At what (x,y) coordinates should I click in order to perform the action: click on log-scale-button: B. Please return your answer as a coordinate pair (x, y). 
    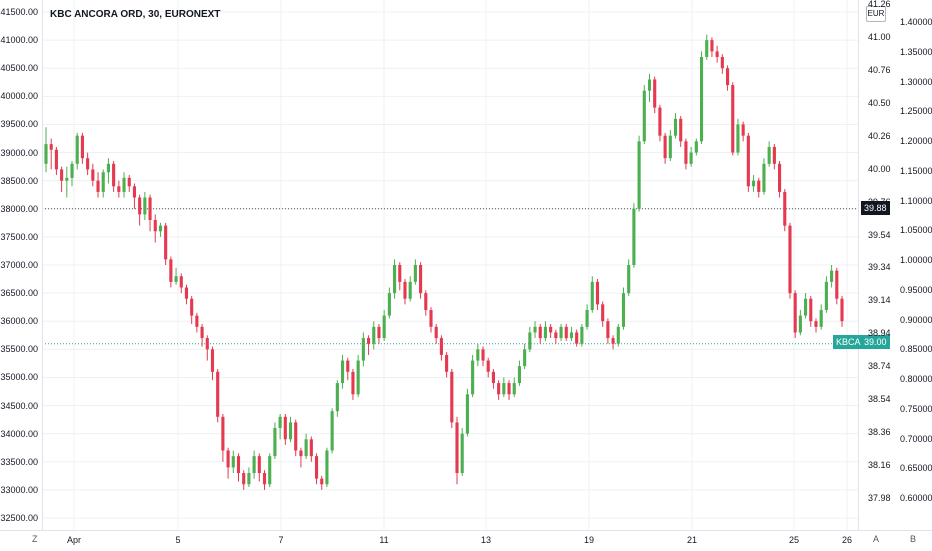
    Looking at the image, I should click on (913, 539).